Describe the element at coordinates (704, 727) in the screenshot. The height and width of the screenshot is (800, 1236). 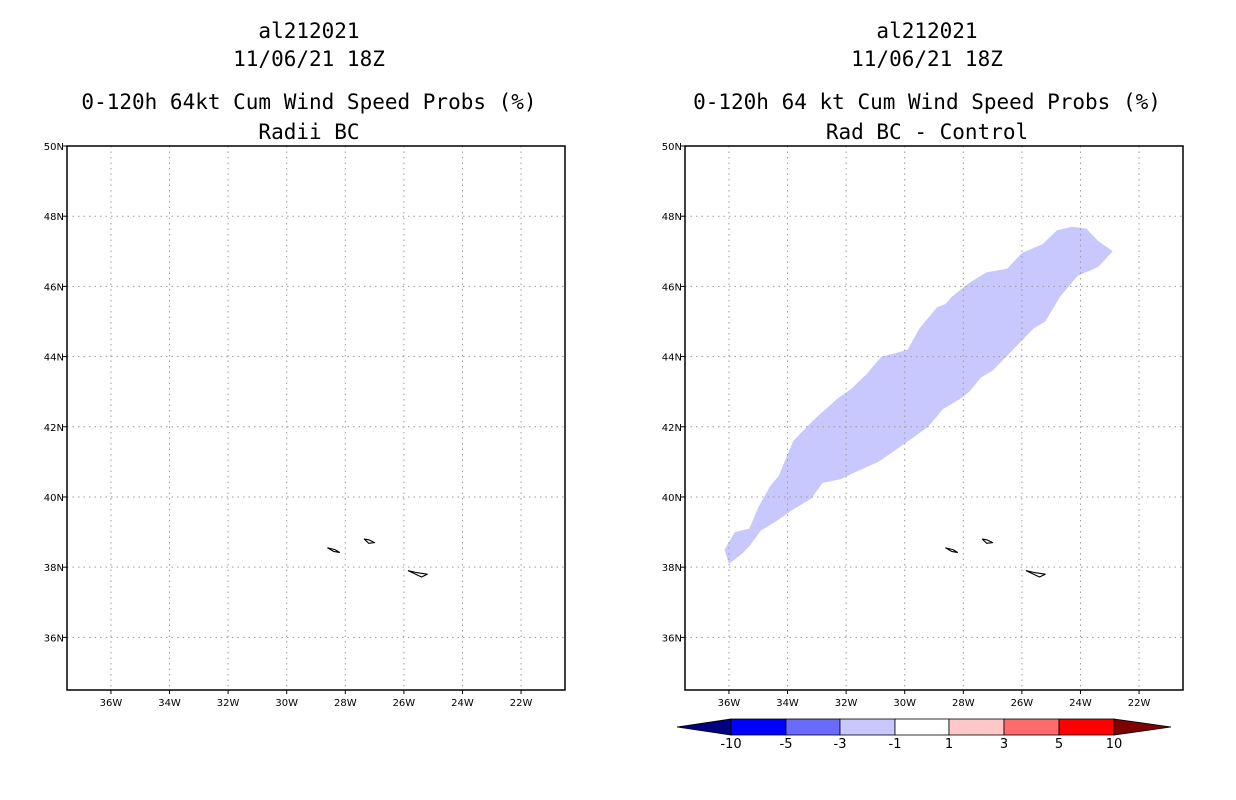
I see `colorbar-left-arrow` at that location.